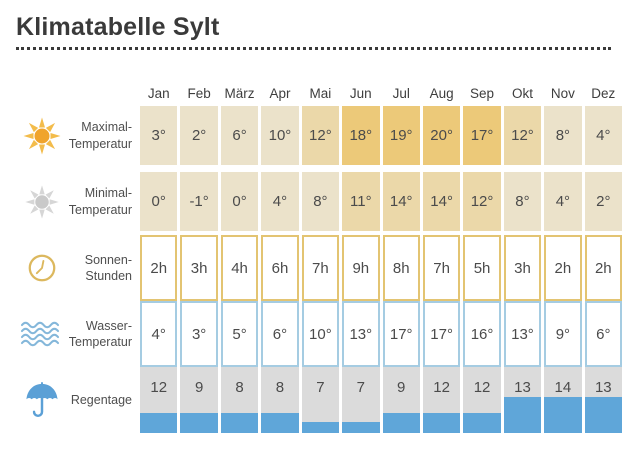 The image size is (624, 462). I want to click on month-header: März, so click(239, 93).